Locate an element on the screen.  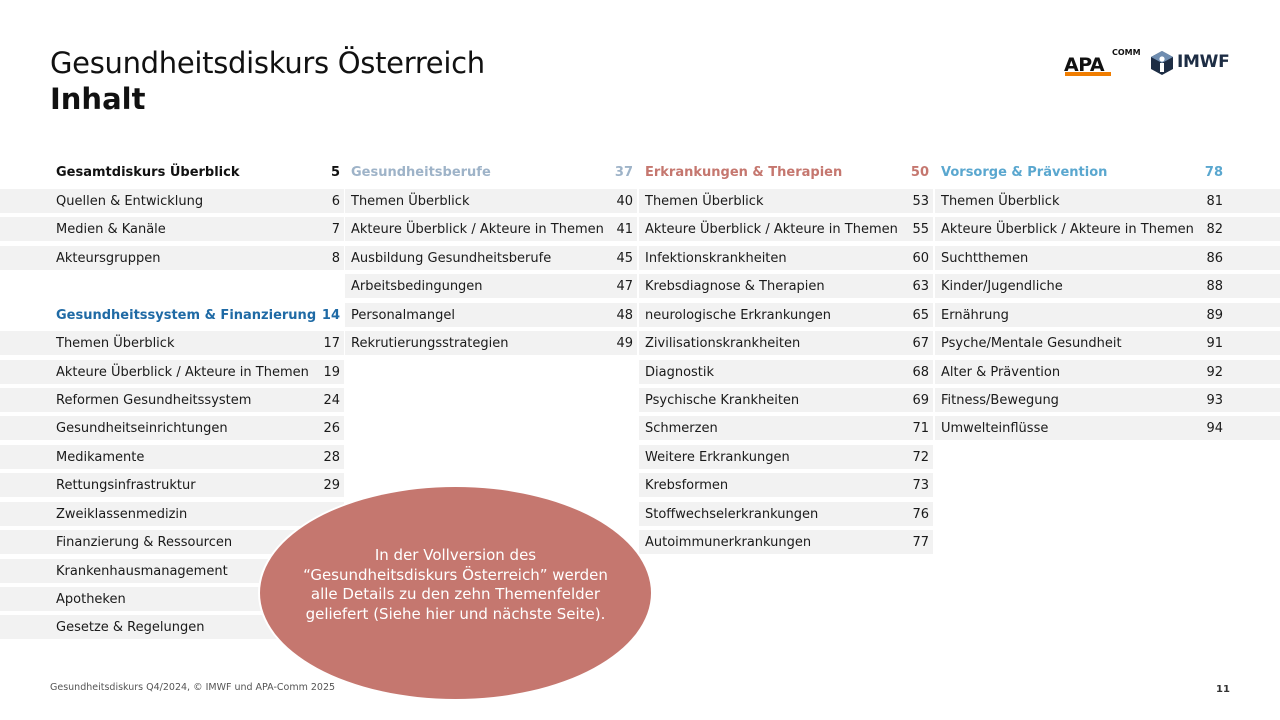
toc-row-page: 63 is located at coordinates (920, 286).